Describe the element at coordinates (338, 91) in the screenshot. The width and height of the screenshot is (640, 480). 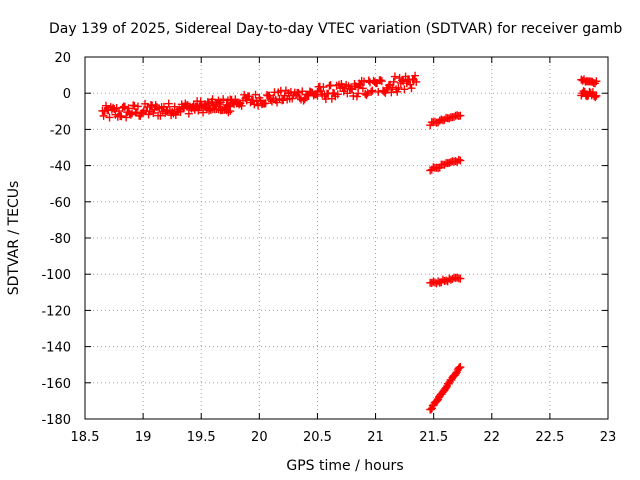
I see `series-main-band-d` at that location.